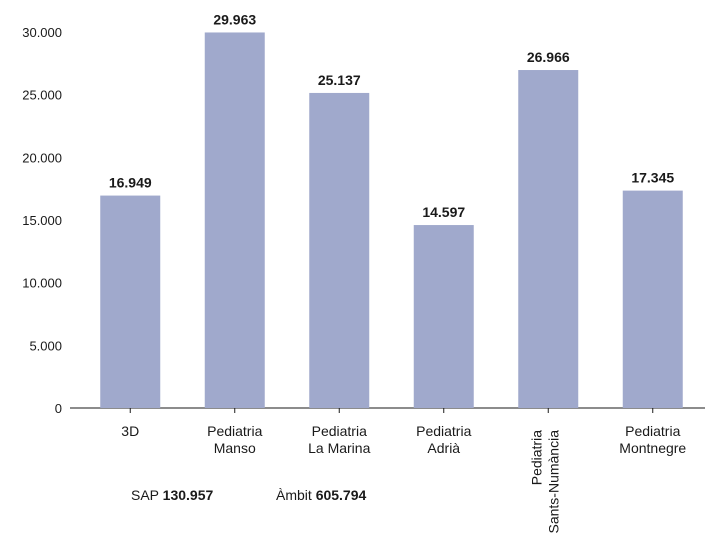 The image size is (709, 556). I want to click on category-label-line: Adrià, so click(443, 448).